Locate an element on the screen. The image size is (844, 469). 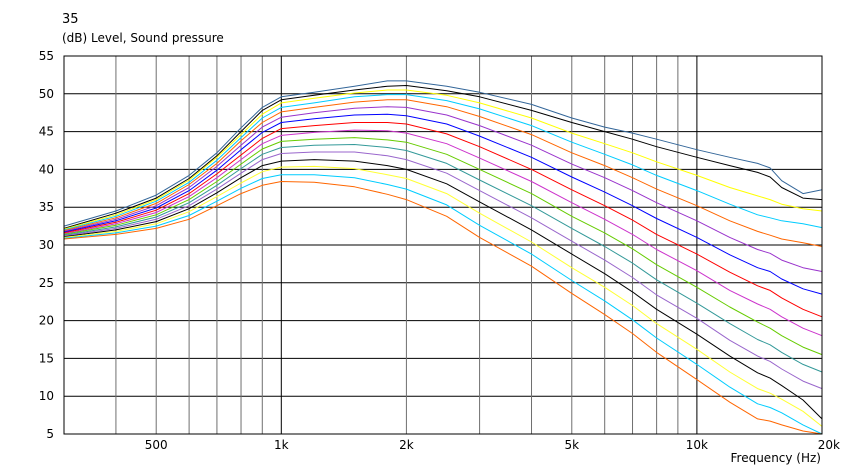
x-tick-label: 1k is located at coordinates (281, 445).